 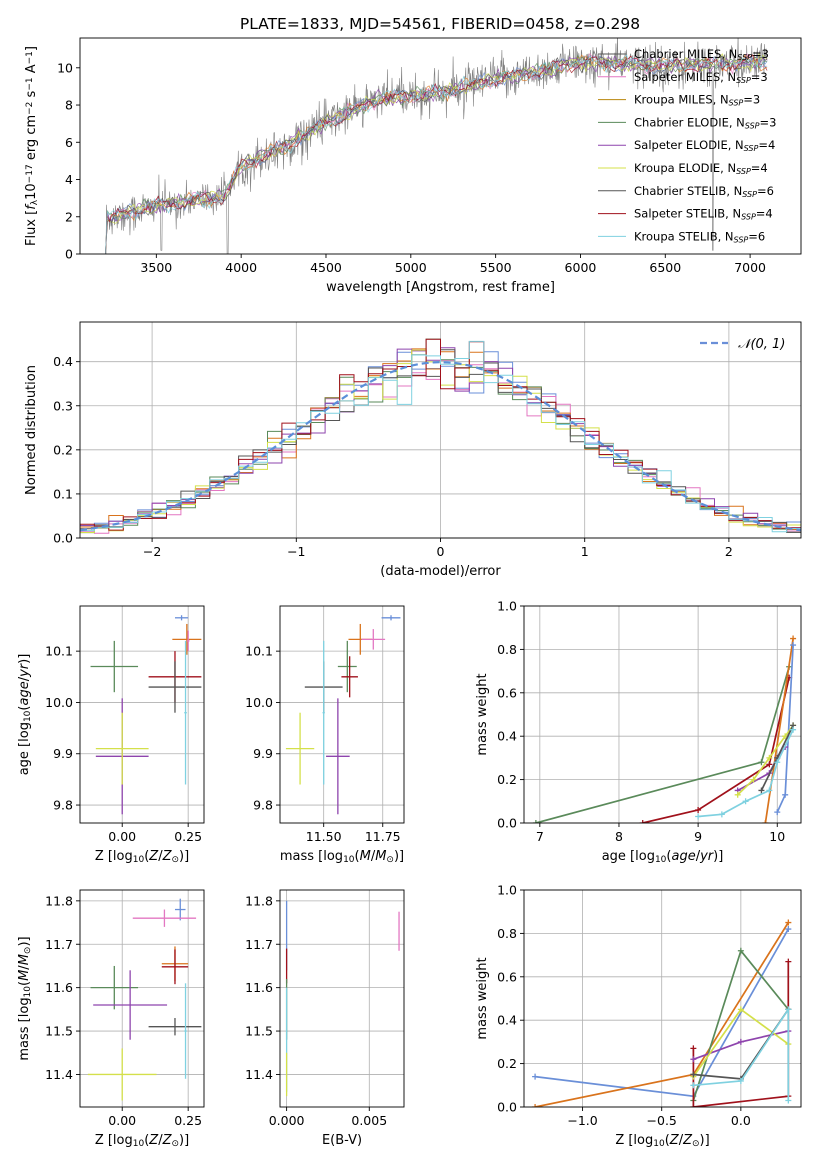 I want to click on y-tick-label: 0.1, so click(x=63, y=493).